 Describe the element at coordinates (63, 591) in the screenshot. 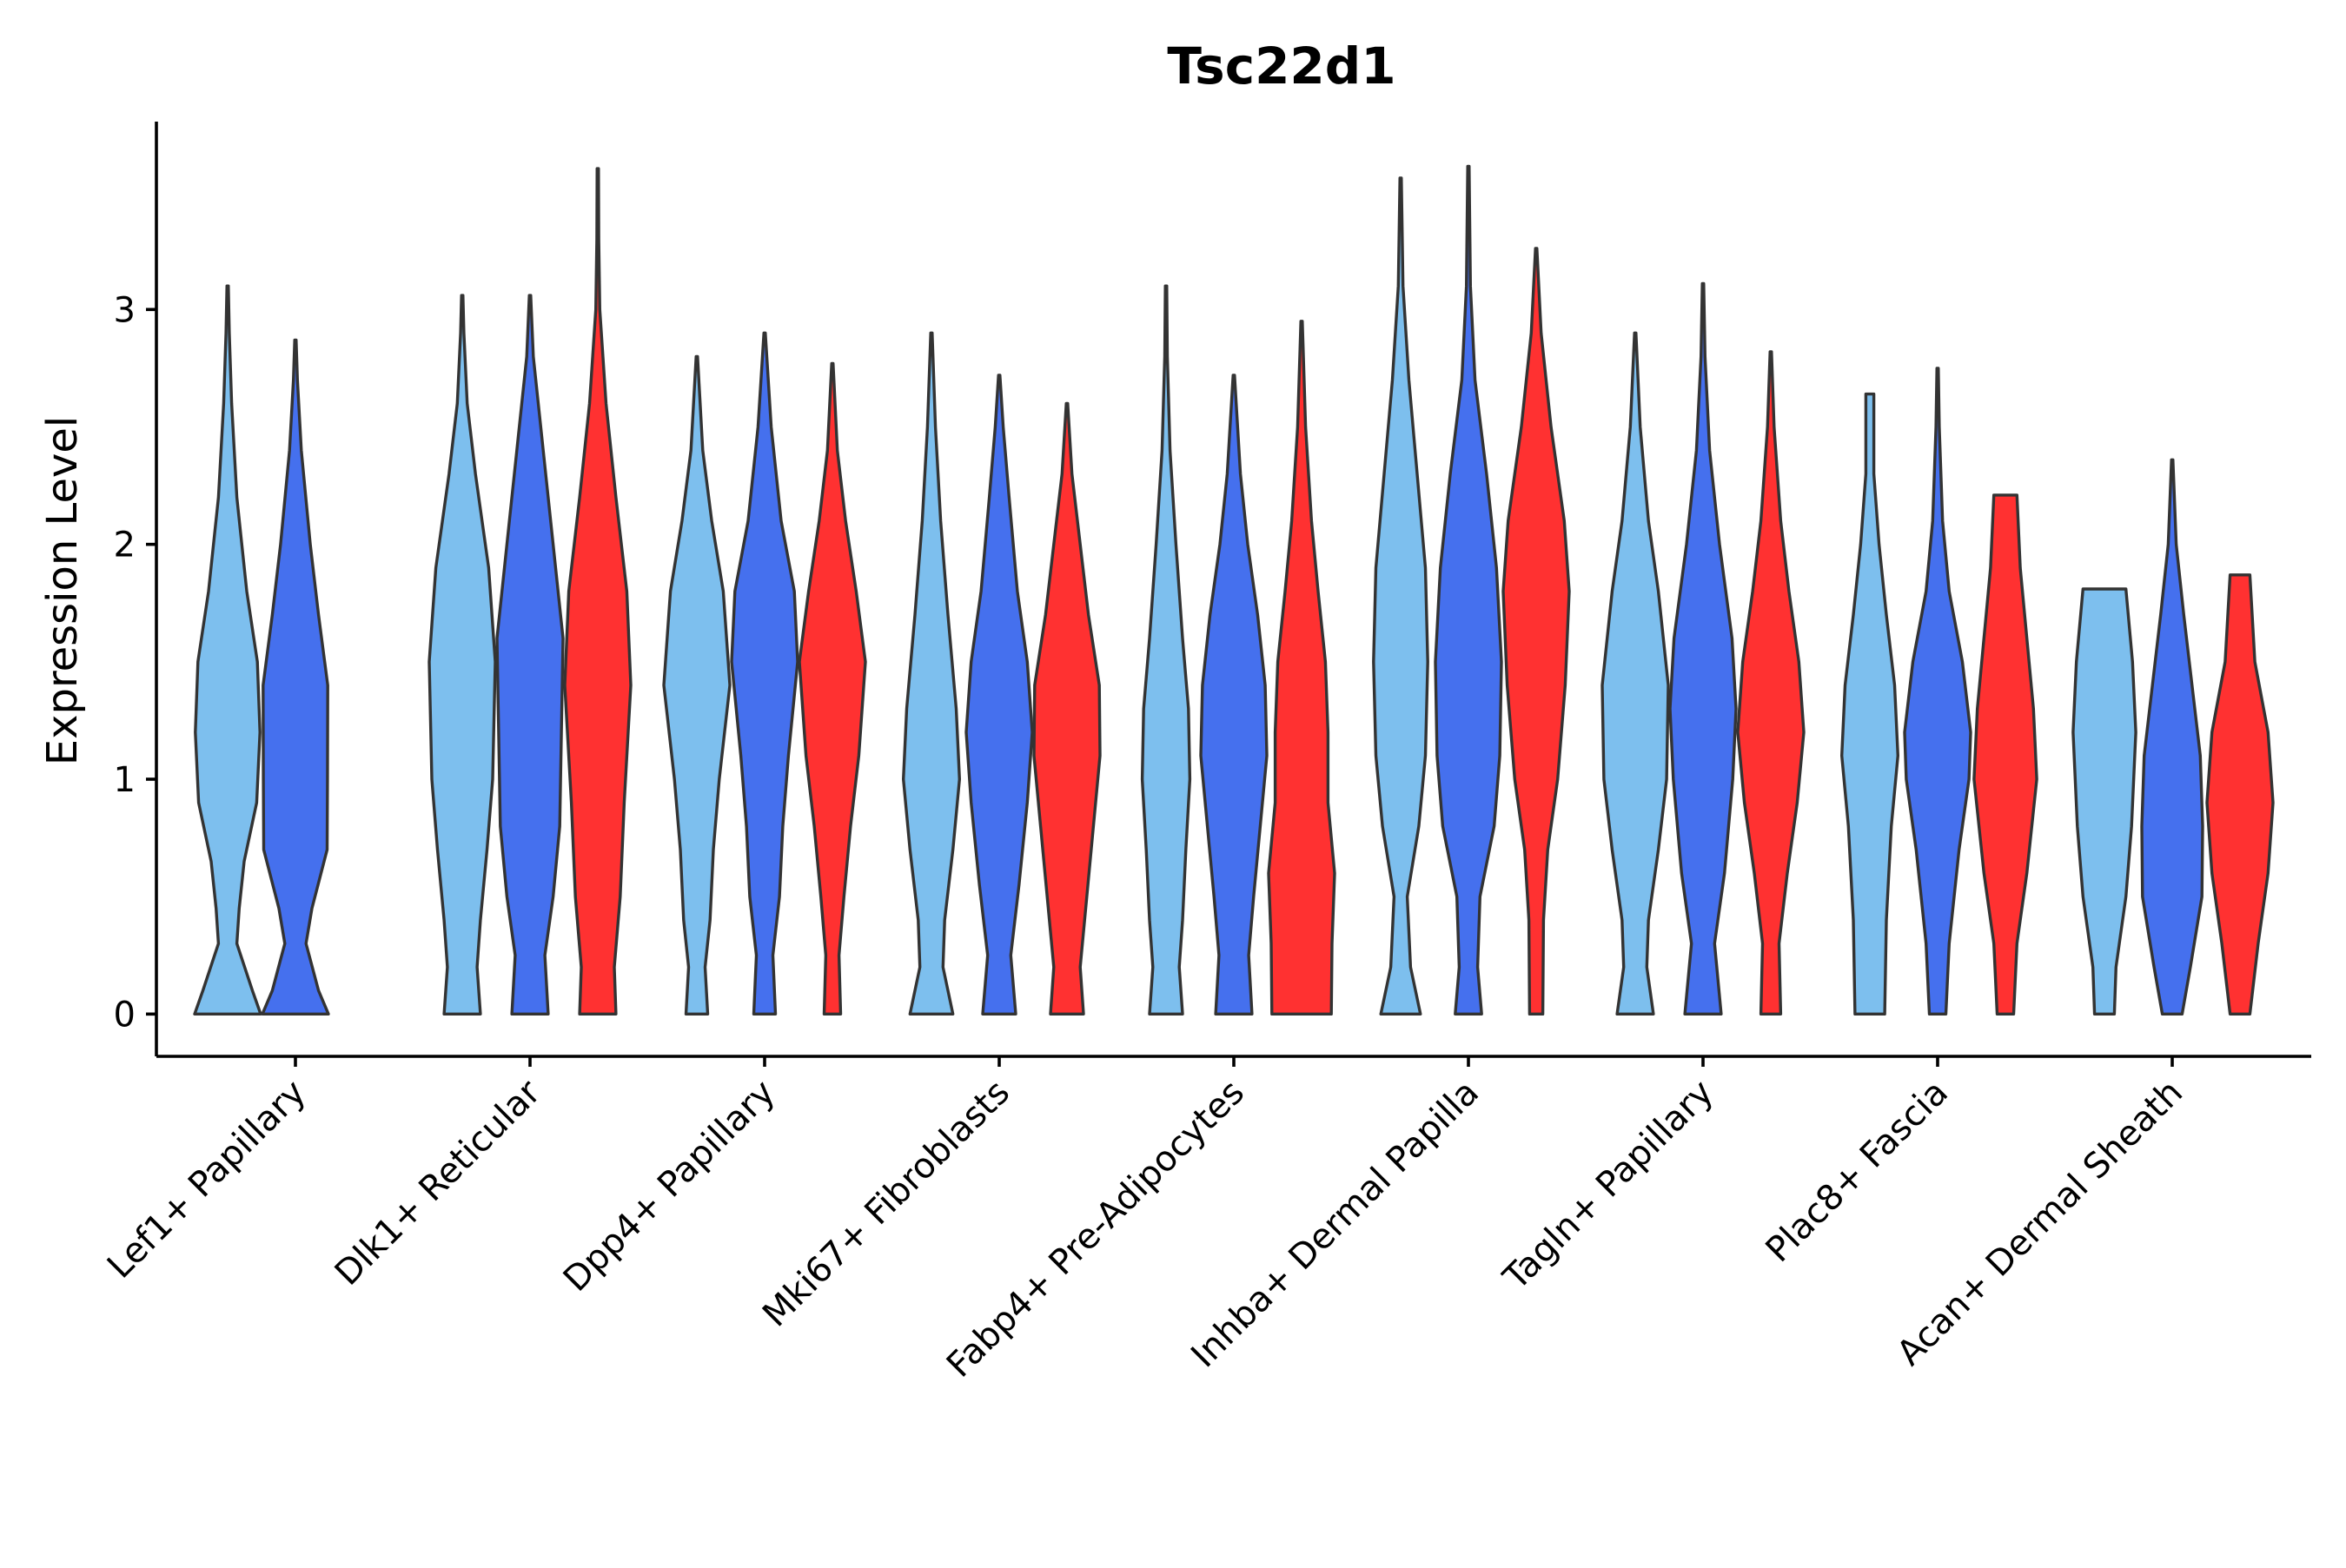

I see `y-axis-label: Expression Level` at that location.